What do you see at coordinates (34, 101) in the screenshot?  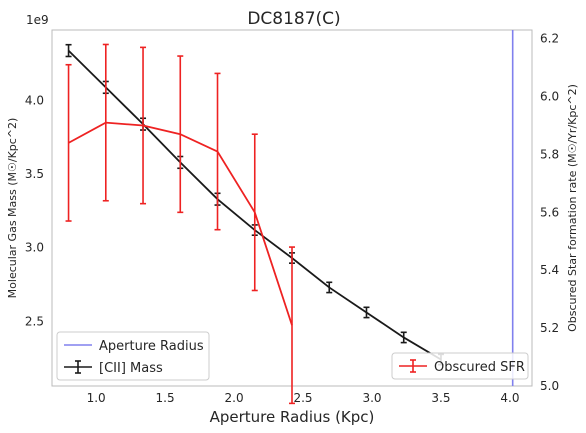 I see `left-y-tick-label: 4.0` at bounding box center [34, 101].